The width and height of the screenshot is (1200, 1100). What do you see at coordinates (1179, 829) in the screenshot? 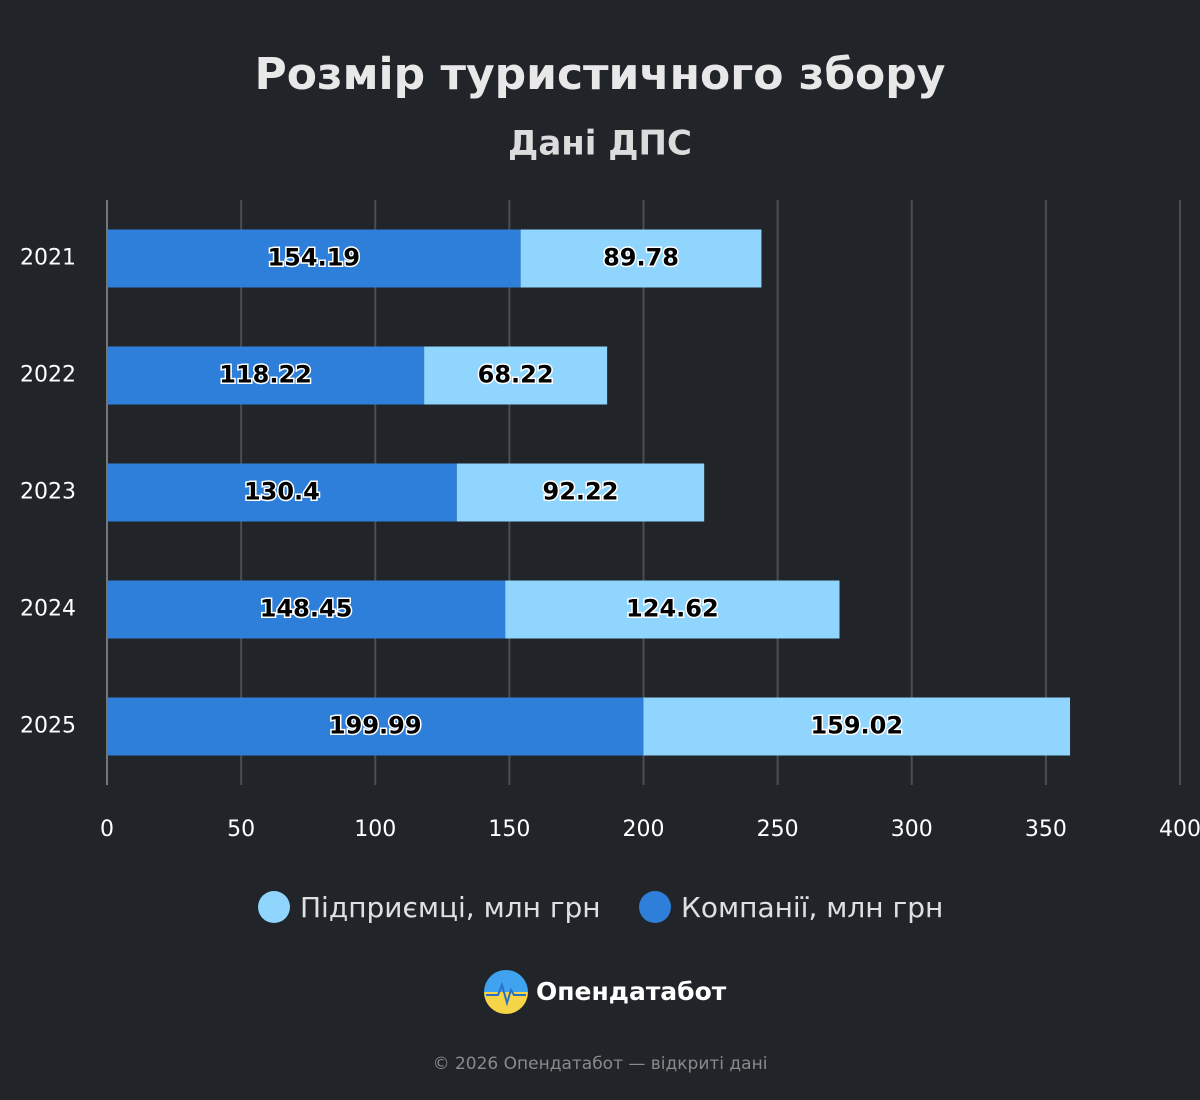
I see `x-tick-label: 400` at bounding box center [1179, 829].